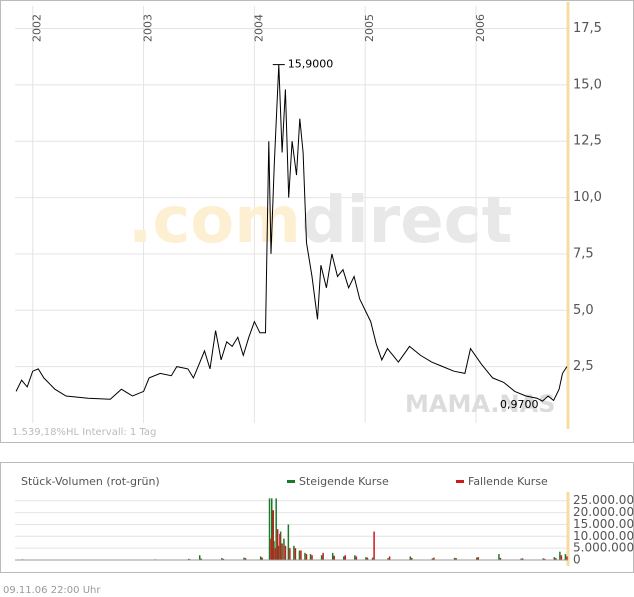 This screenshot has height=597, width=634. Describe the element at coordinates (583, 253) in the screenshot. I see `y-tick-label: 7,5` at that location.